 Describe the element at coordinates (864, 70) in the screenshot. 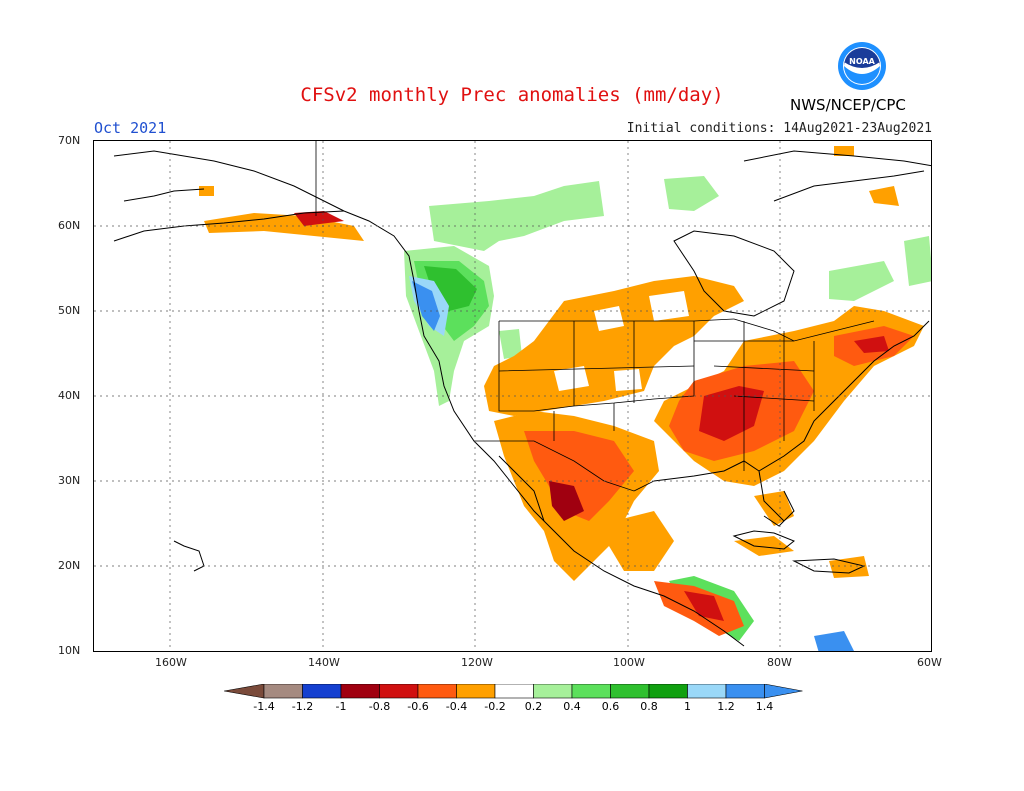

I see `noaa-logo: NOAA` at that location.